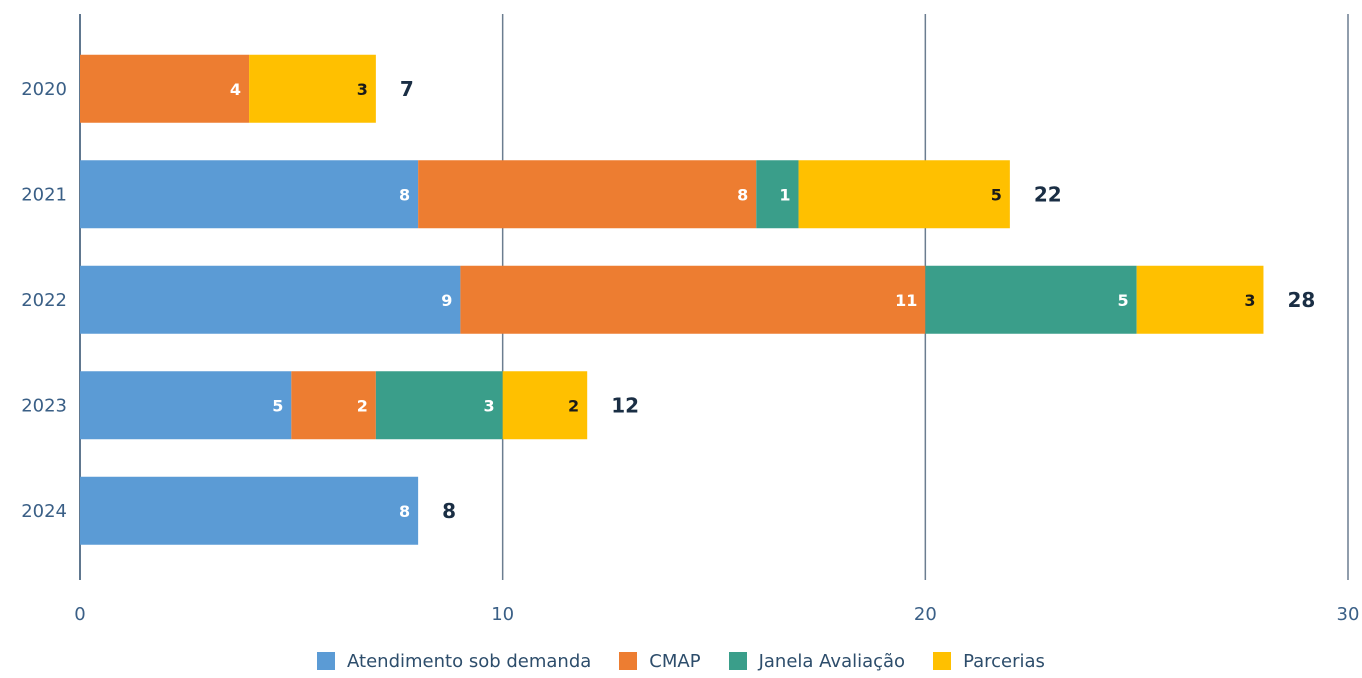 Image resolution: width=1362 pixels, height=678 pixels. What do you see at coordinates (1301, 300) in the screenshot?
I see `total-label-2022: 28` at bounding box center [1301, 300].